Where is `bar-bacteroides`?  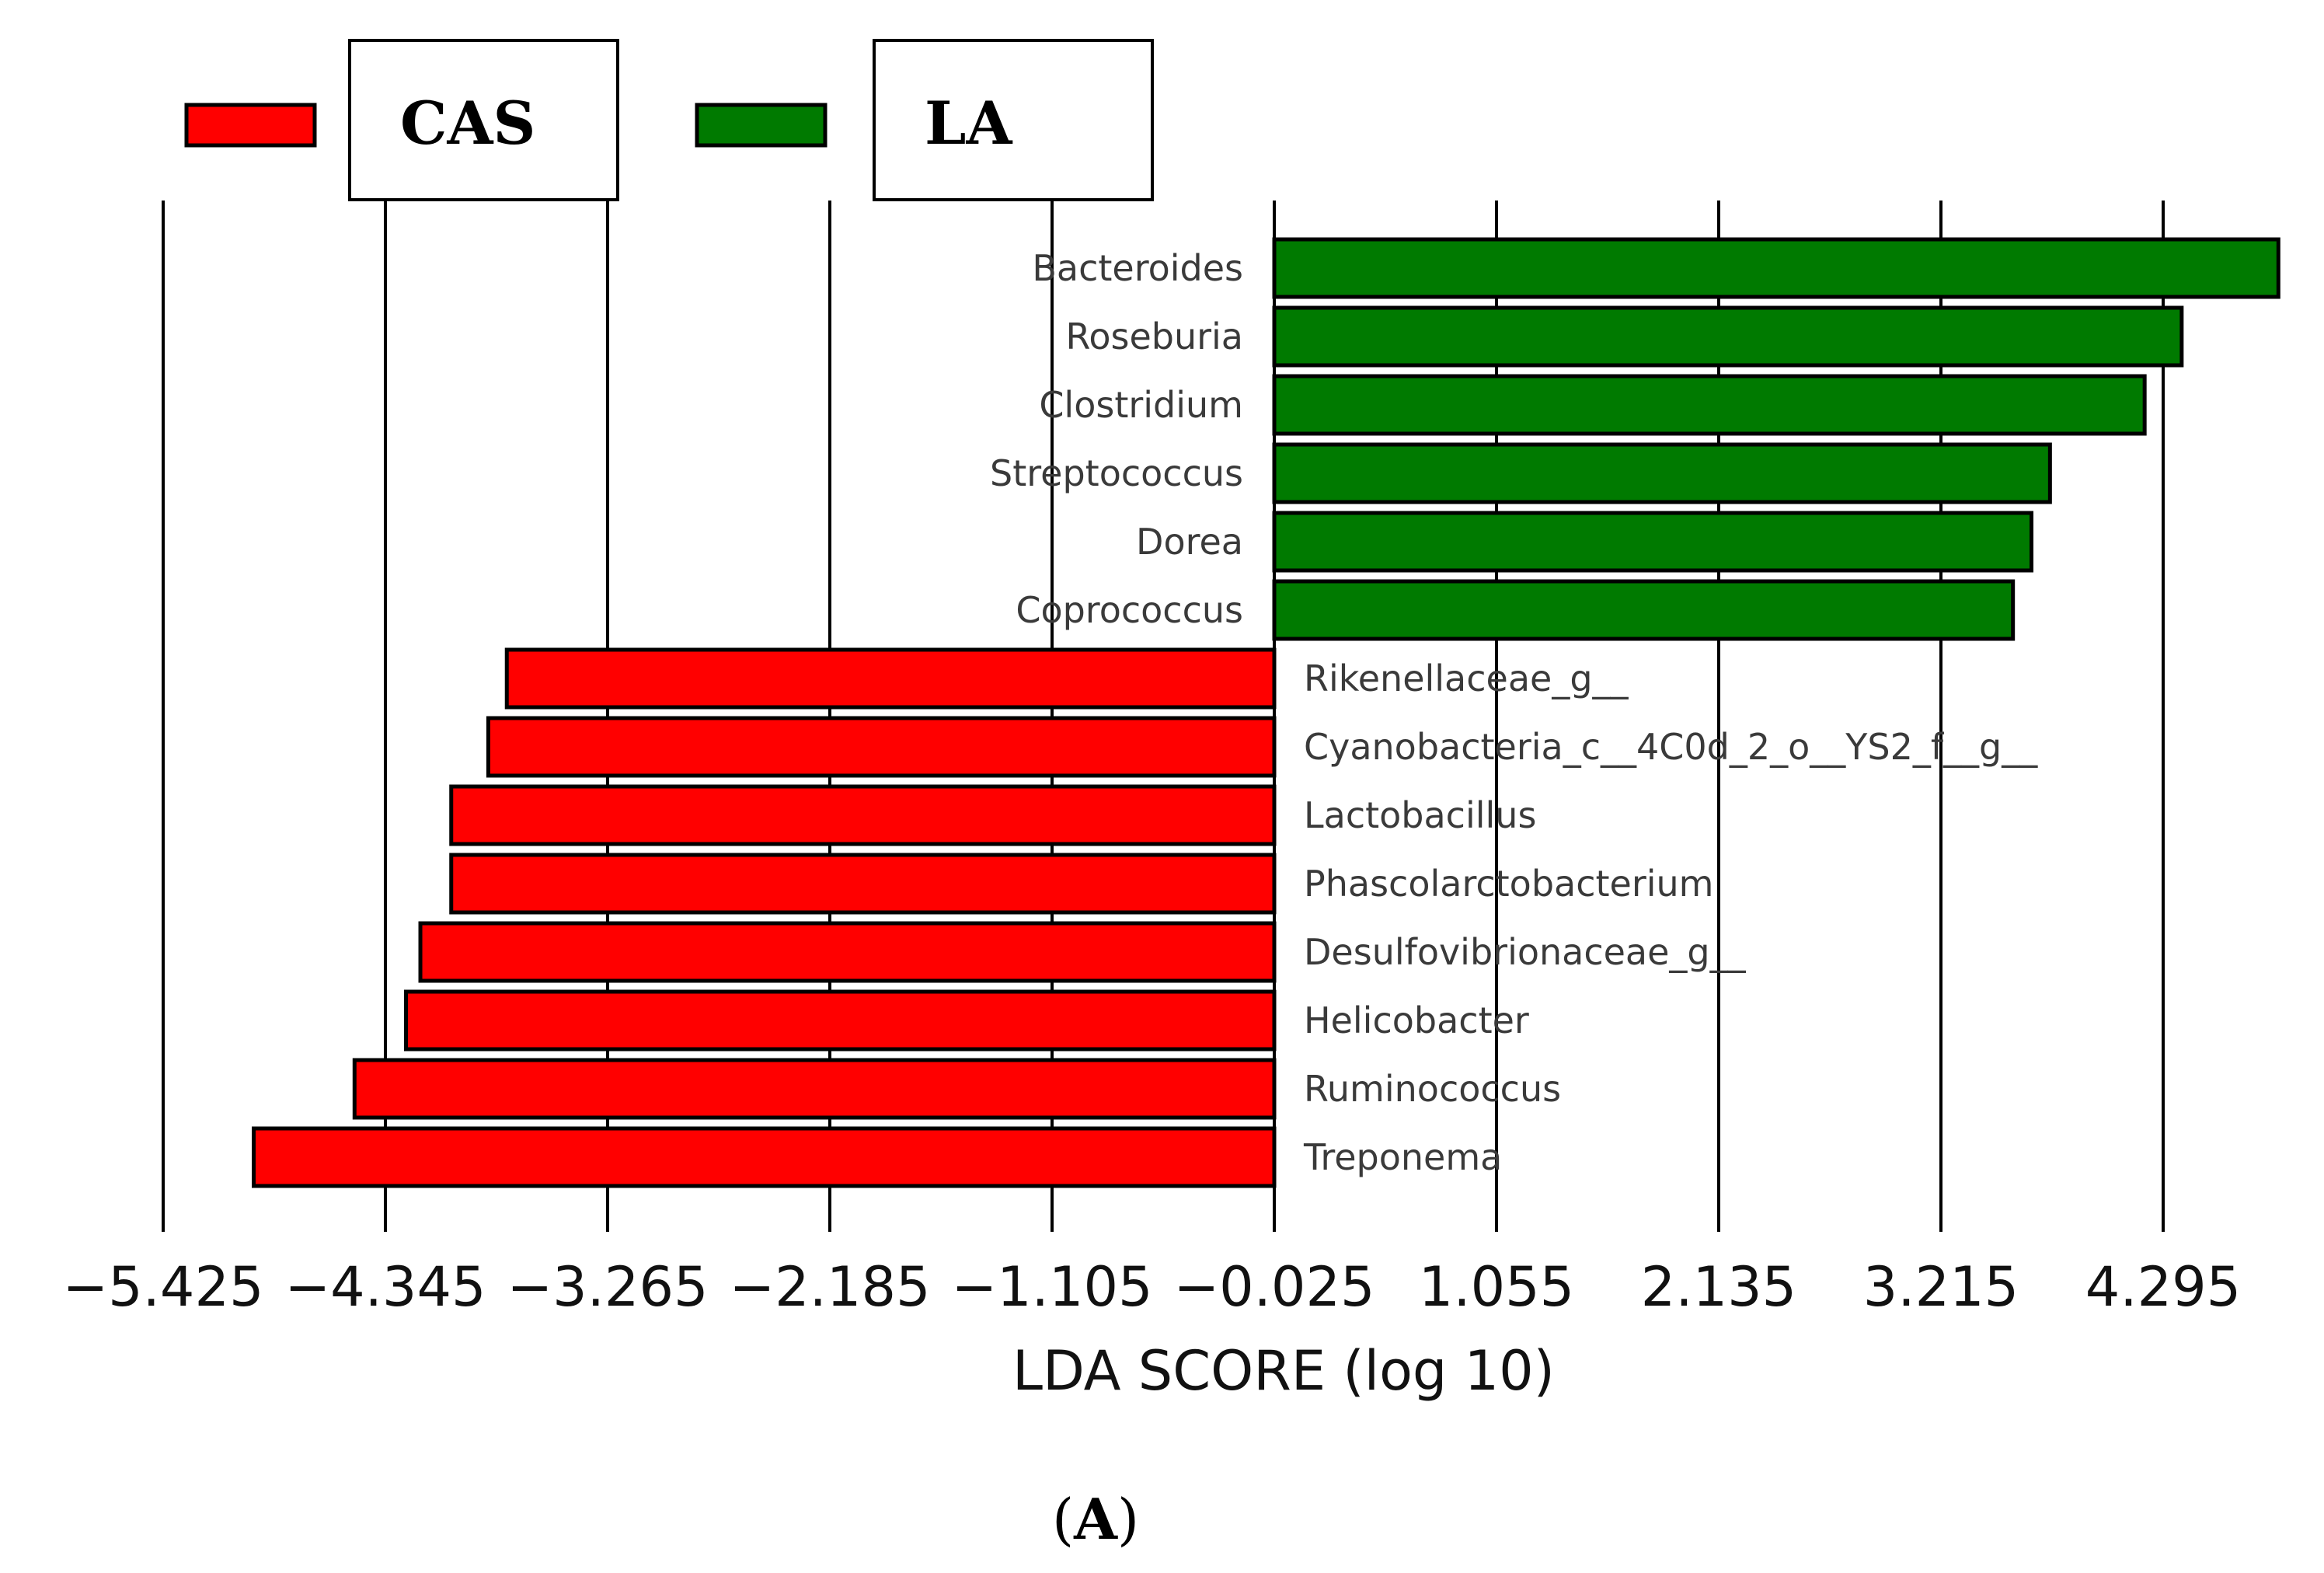 bar-bacteroides is located at coordinates (1776, 268).